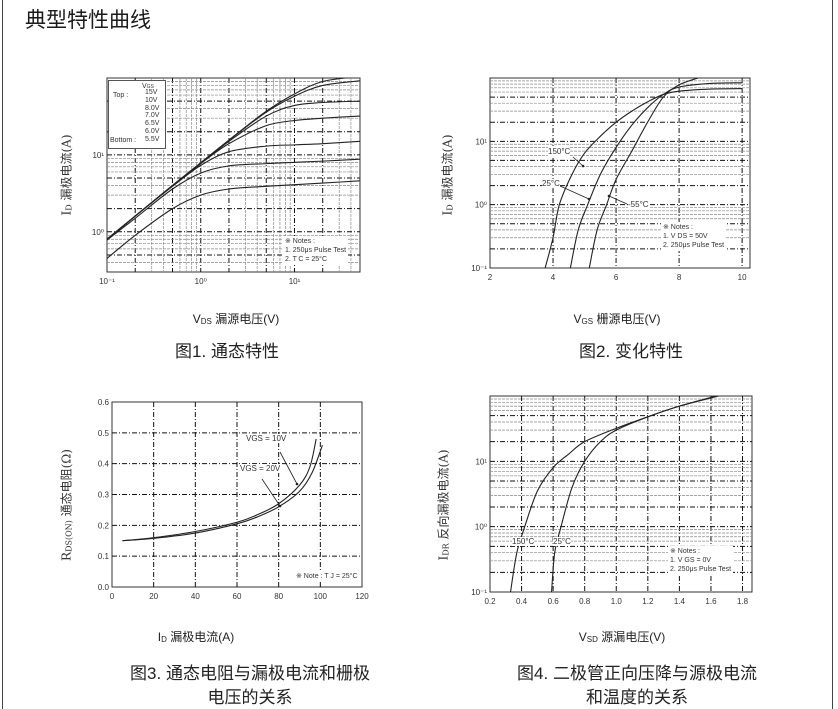 The width and height of the screenshot is (838, 709). I want to click on x-tick-label: 1.6, so click(711, 601).